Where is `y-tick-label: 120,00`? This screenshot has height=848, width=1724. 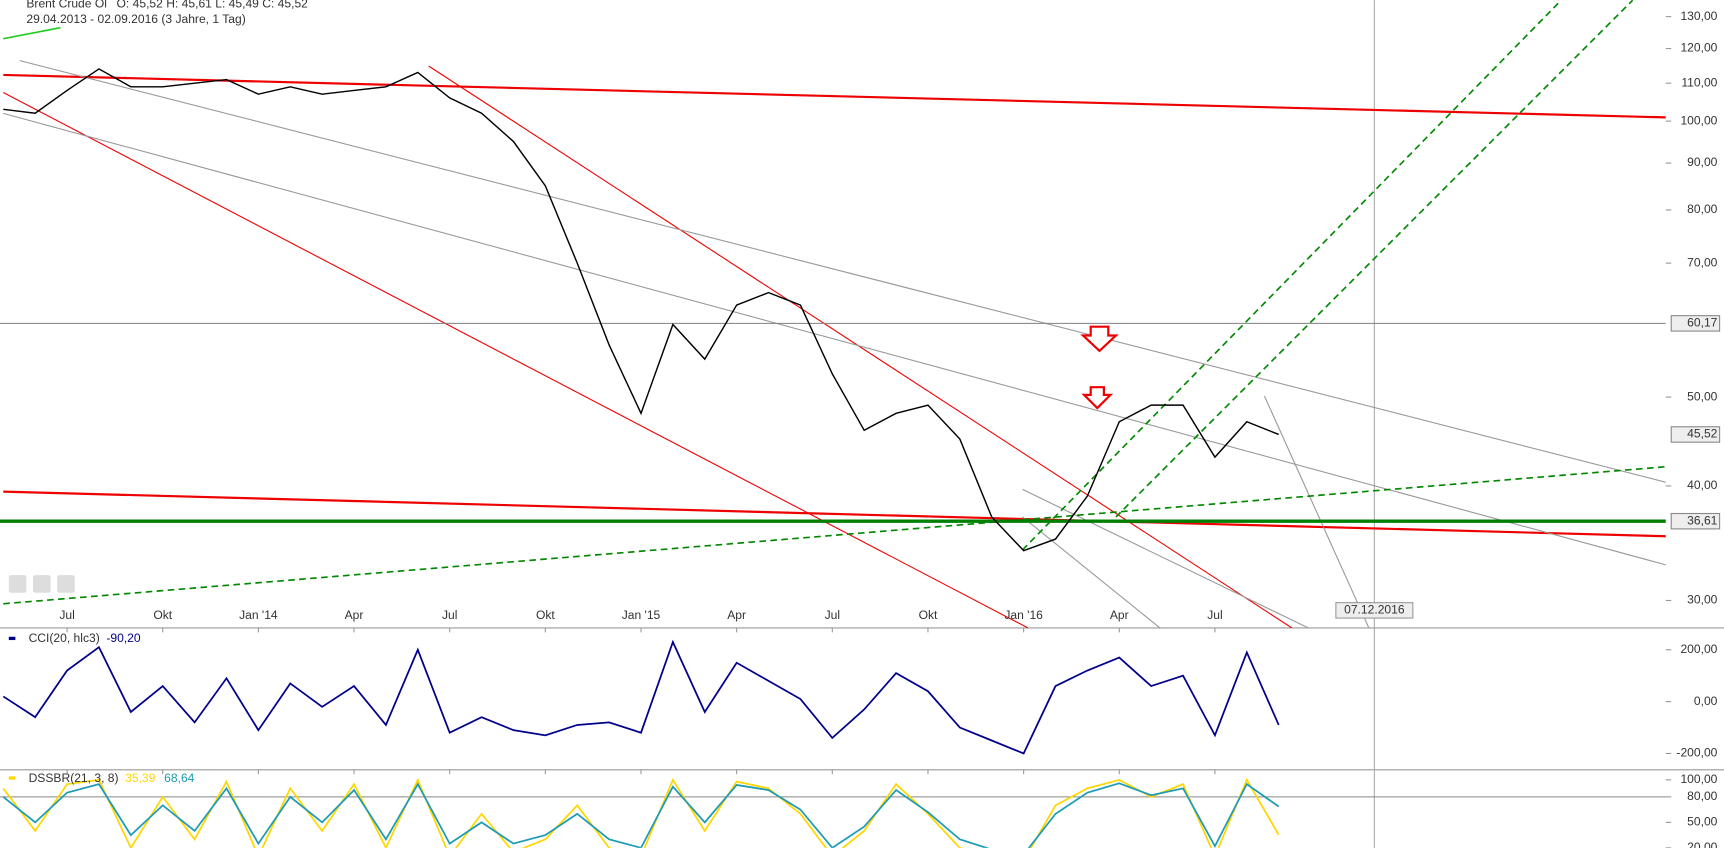
y-tick-label: 120,00 is located at coordinates (1698, 48).